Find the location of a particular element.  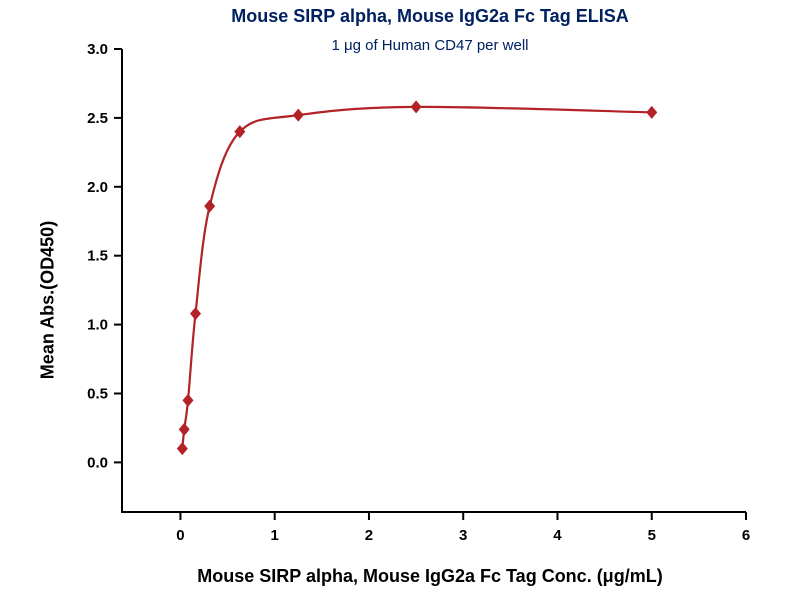

y-tick-label: 1.0 is located at coordinates (97, 325).